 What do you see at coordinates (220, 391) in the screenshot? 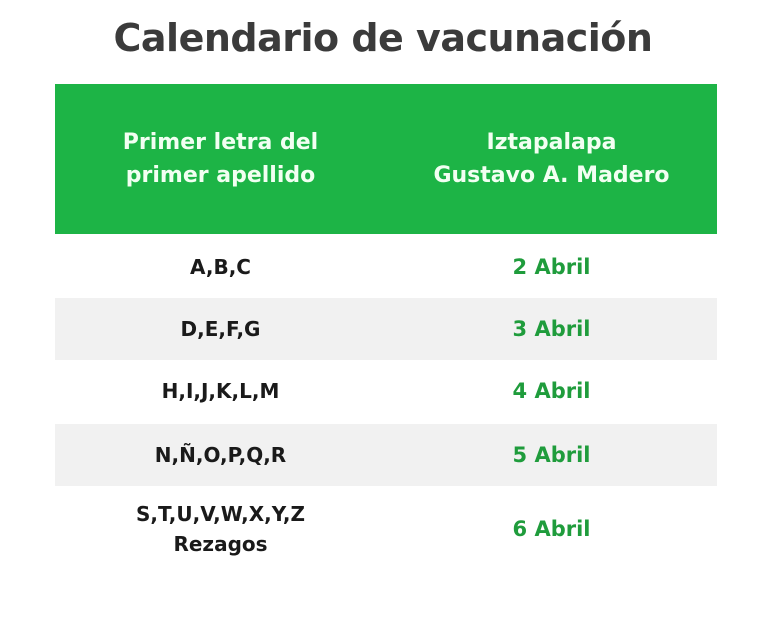
I see `letters-cell: H,I,J,K,L,M` at bounding box center [220, 391].